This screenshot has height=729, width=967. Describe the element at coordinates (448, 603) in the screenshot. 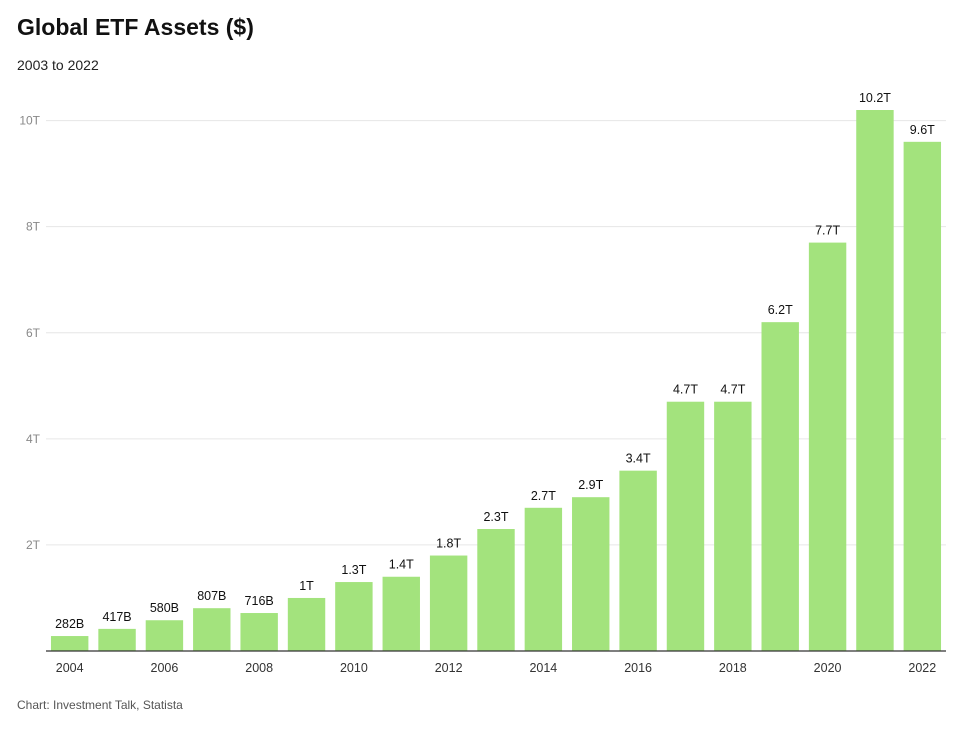

I see `bar-2012` at that location.